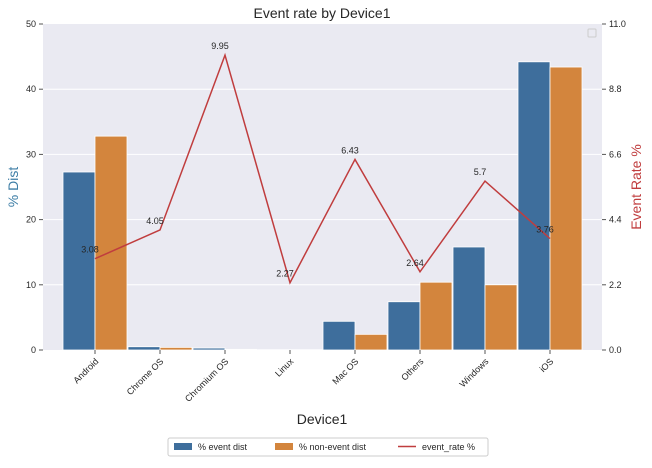 This screenshot has height=468, width=652. Describe the element at coordinates (85, 370) in the screenshot. I see `x-tick-label: Android` at that location.